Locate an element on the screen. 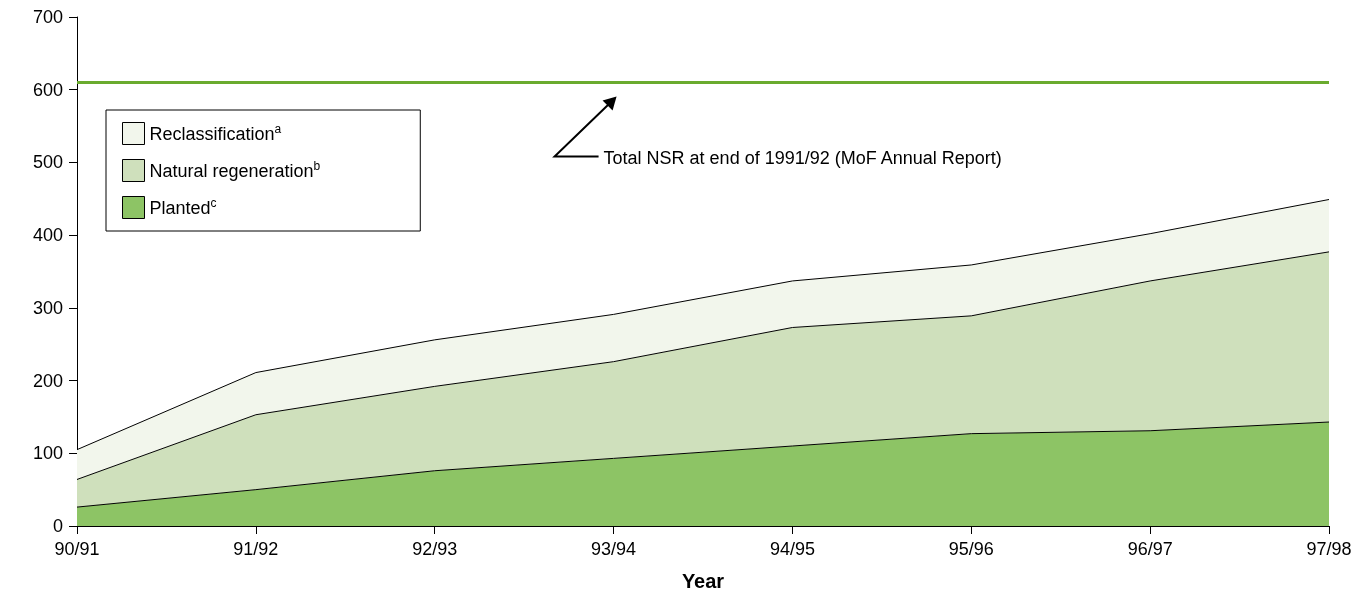 This screenshot has height=604, width=1369. x-tick-label: 95/96 is located at coordinates (971, 549).